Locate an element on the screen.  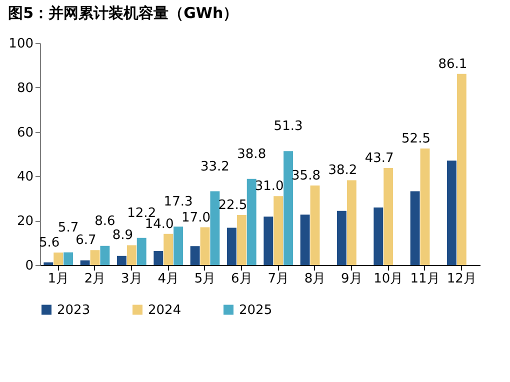
data-label: 5.6 is located at coordinates (49, 243).